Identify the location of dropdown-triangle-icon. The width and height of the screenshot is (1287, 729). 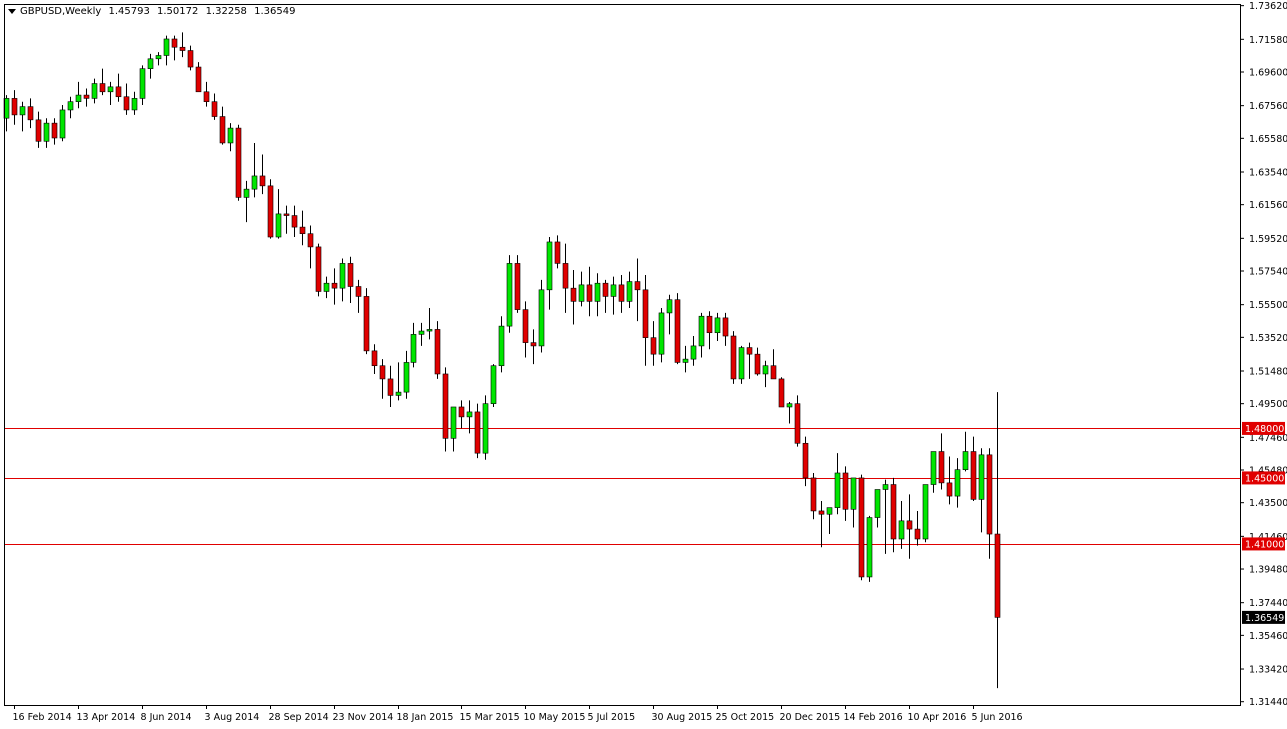
(12, 11).